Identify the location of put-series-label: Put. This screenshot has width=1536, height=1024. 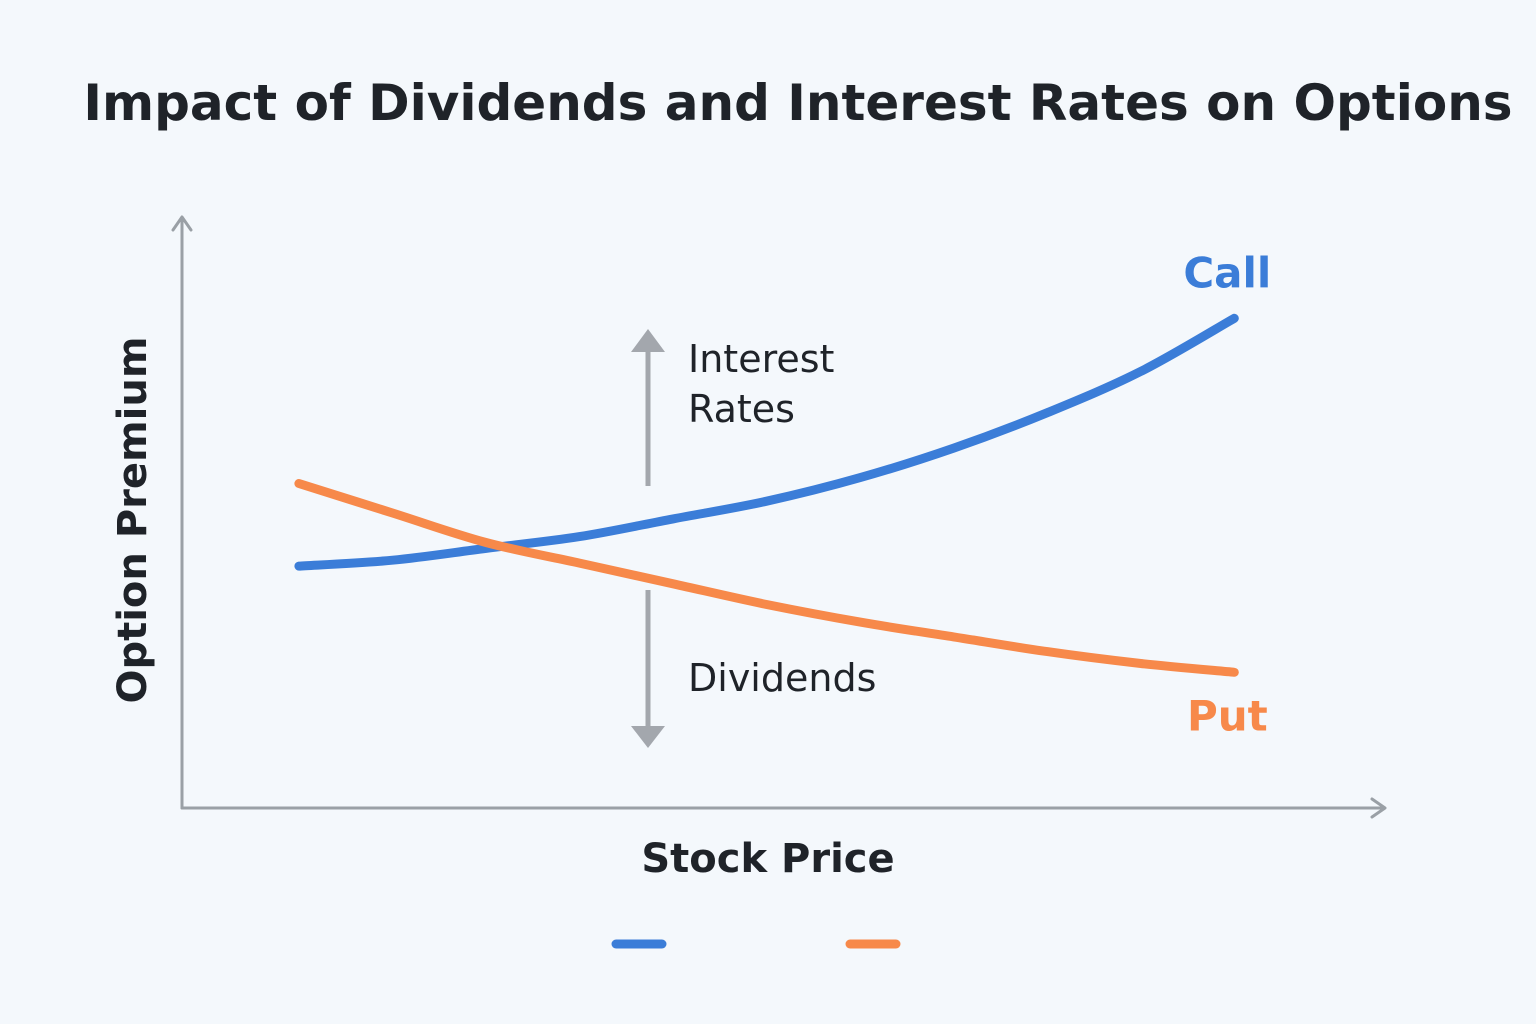
(1227, 715).